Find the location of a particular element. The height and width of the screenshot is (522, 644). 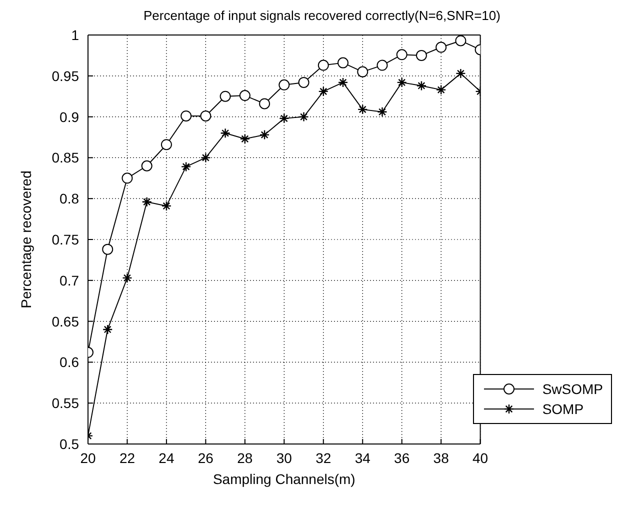

y-tick-label: 0.85 is located at coordinates (66, 158).